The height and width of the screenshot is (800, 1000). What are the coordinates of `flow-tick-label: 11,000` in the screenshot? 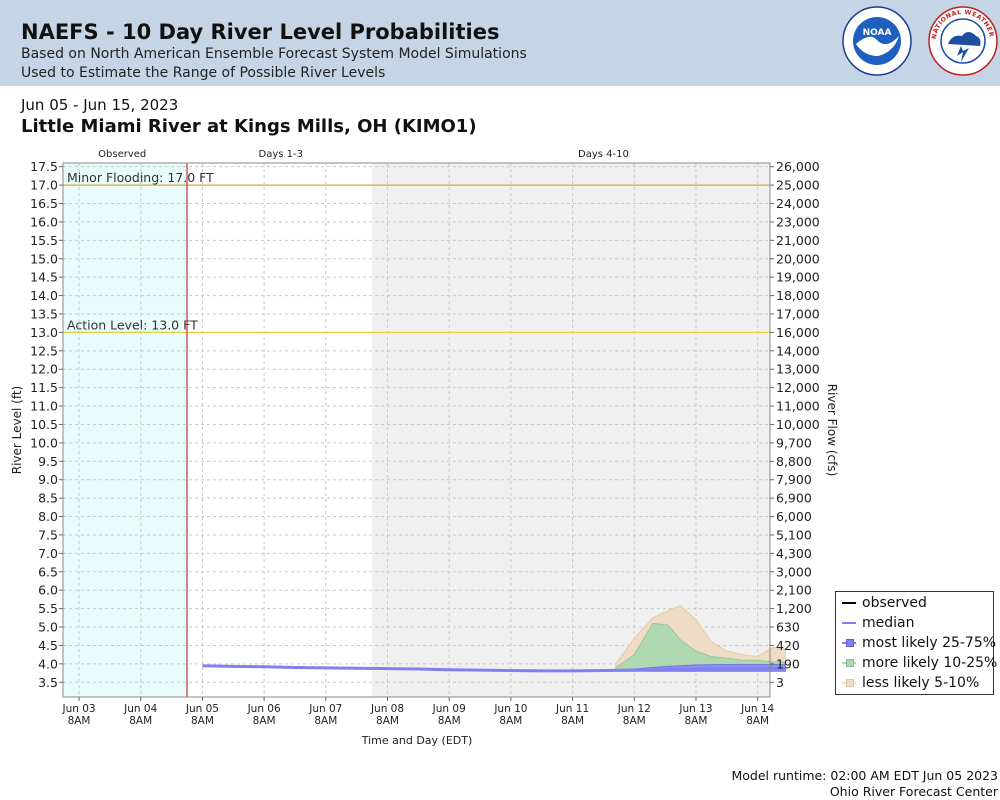 It's located at (798, 406).